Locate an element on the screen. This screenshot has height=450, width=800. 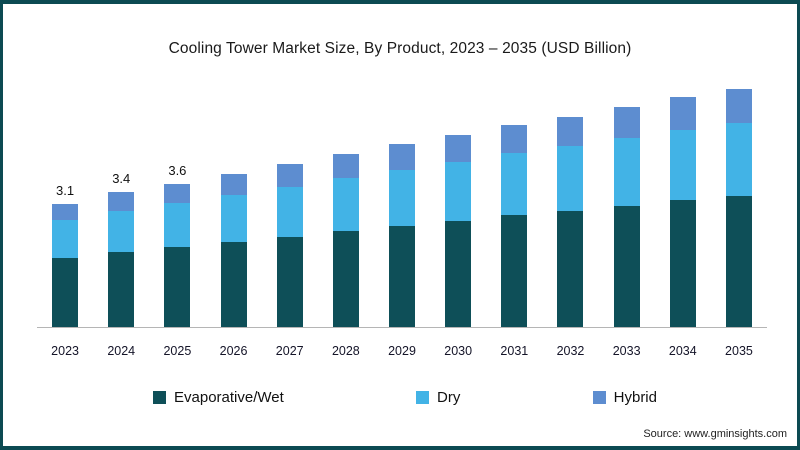
bar-column: 3.6 is located at coordinates (177, 198).